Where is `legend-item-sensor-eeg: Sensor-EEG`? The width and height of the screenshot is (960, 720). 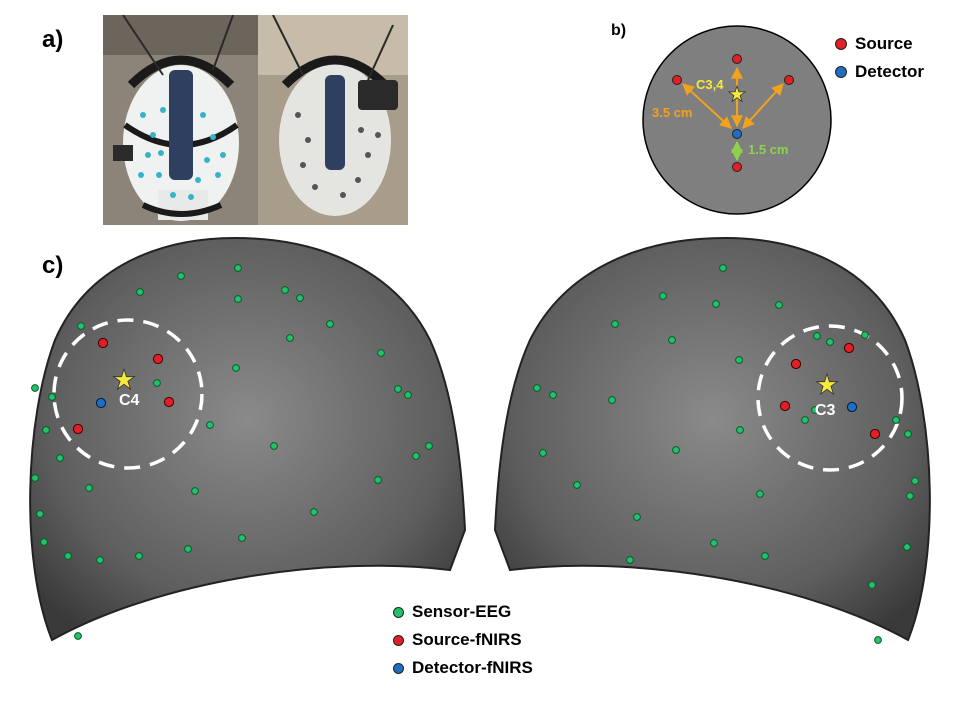 legend-item-sensor-eeg: Sensor-EEG is located at coordinates (463, 612).